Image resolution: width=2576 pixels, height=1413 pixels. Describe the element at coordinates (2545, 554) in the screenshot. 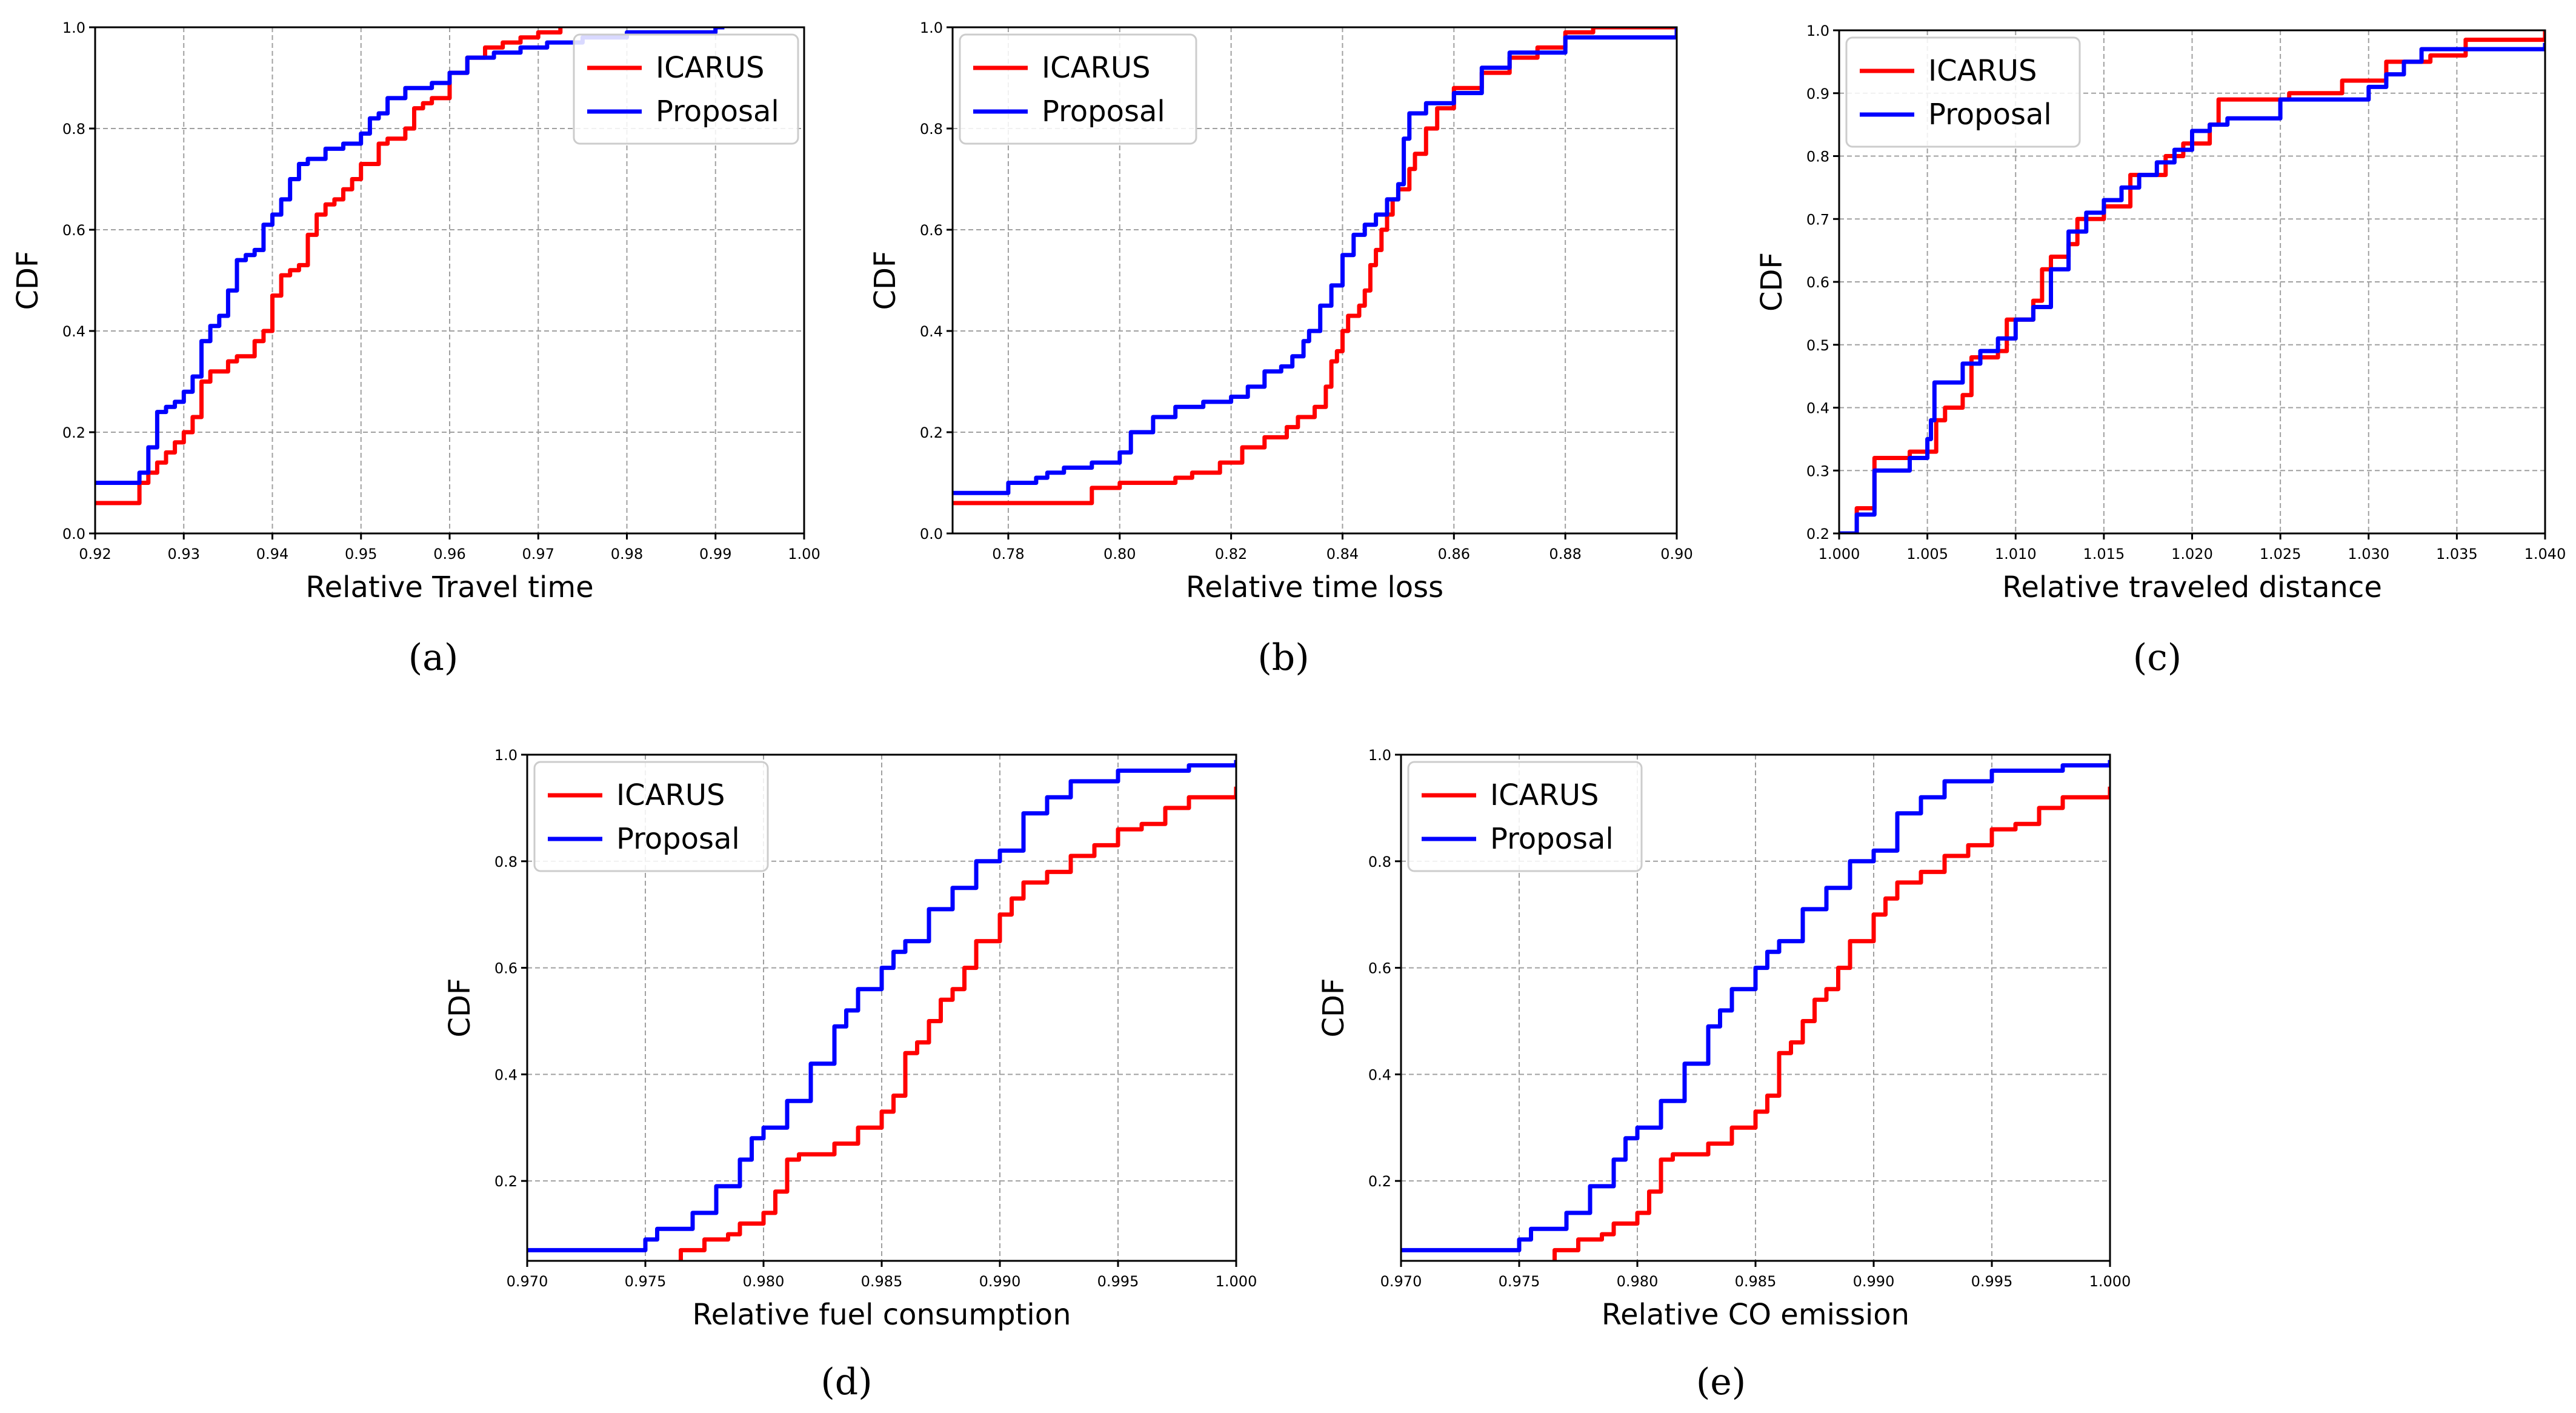

I see `x-tick-label: 1.040` at that location.